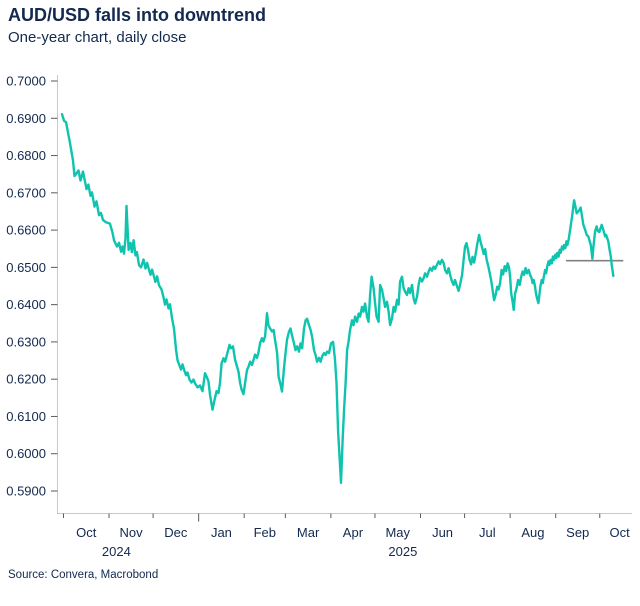 The height and width of the screenshot is (606, 640). Describe the element at coordinates (26, 341) in the screenshot. I see `y-tick-label: 0.6300` at that location.